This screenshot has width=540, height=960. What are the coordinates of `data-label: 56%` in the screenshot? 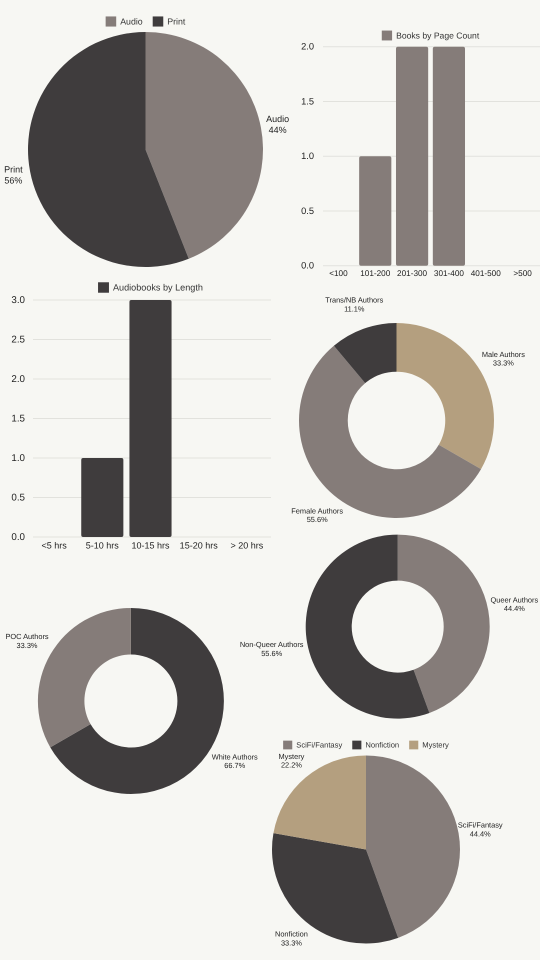 It's located at (13, 180).